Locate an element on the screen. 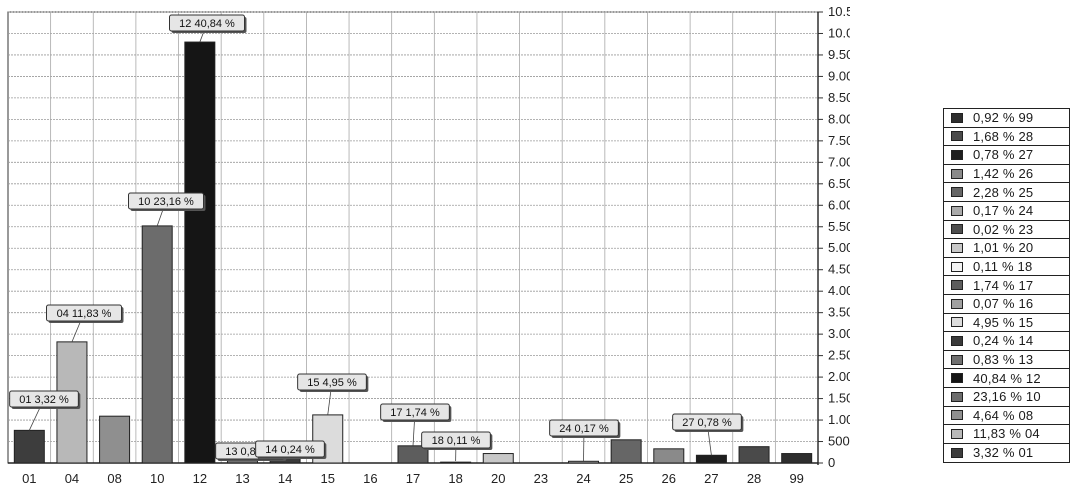 The image size is (1073, 488). legend-entry: 0,02 % 23 is located at coordinates (1006, 230).